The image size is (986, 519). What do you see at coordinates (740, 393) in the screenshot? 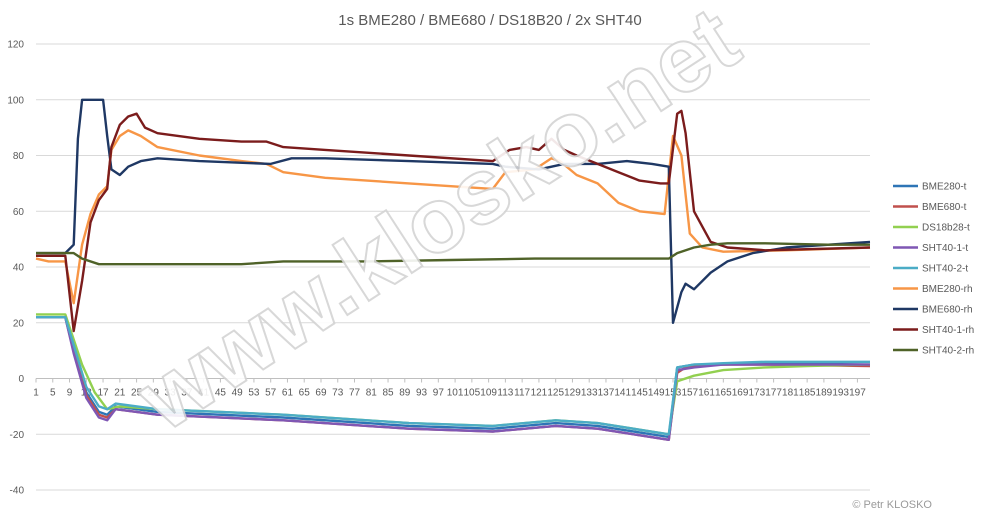
I see `x-tick-label: 169` at bounding box center [740, 393].